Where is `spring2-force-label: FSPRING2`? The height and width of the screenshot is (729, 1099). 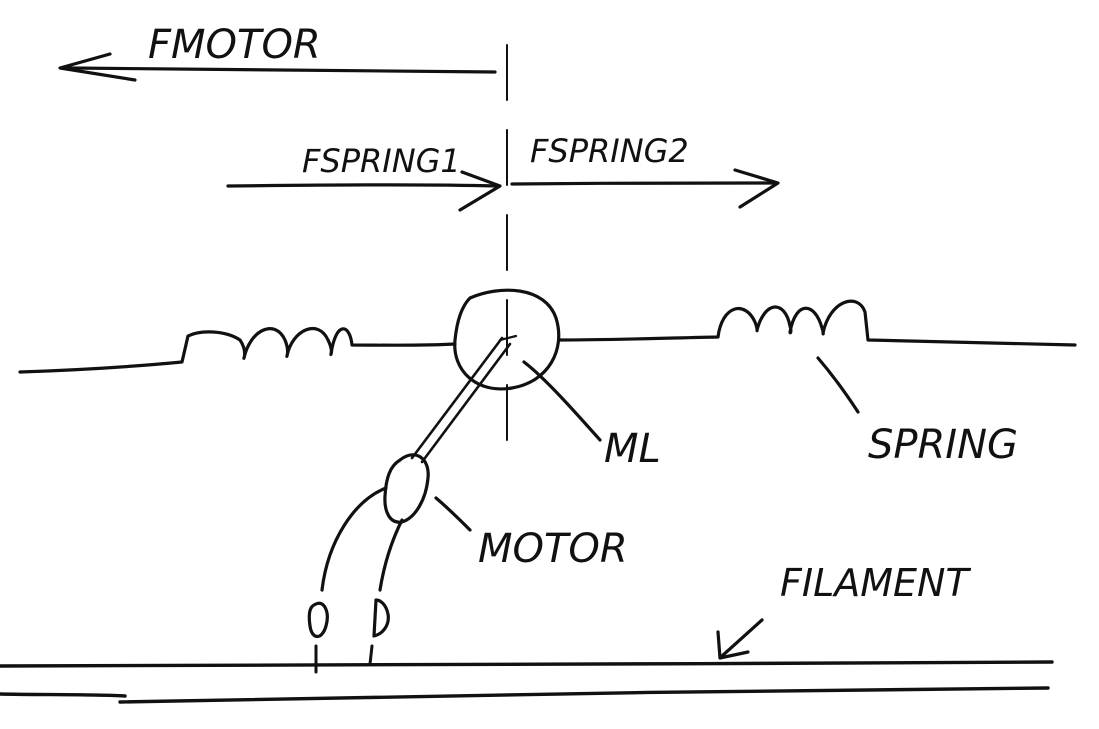
spring2-force-label: FSPRING2 is located at coordinates (609, 151).